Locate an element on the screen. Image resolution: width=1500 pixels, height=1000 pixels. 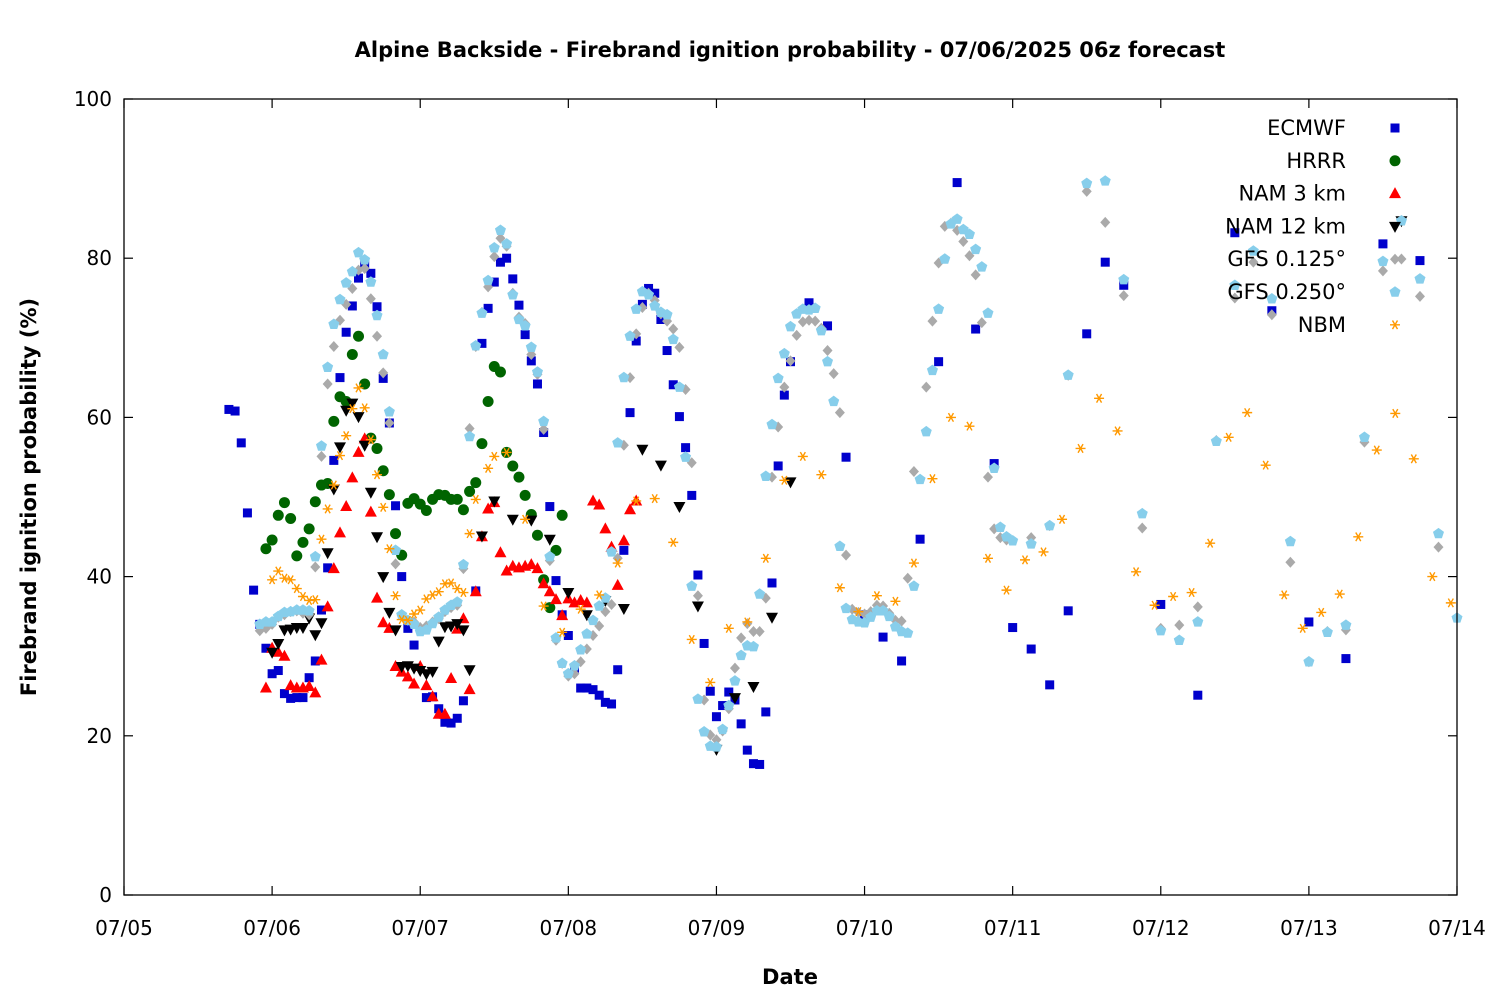
legend-label: NAM 3 km is located at coordinates (1292, 194).